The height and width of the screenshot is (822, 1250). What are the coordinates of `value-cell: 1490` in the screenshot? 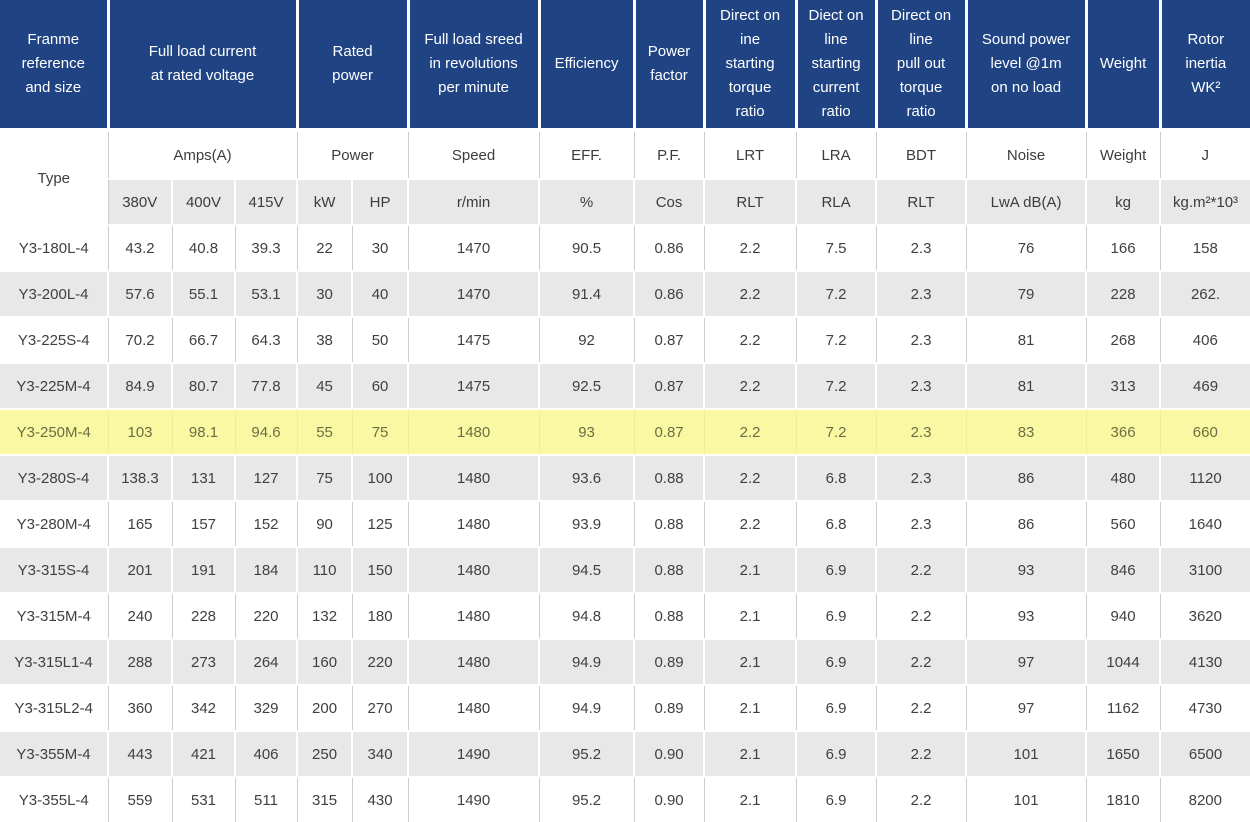 It's located at (474, 754).